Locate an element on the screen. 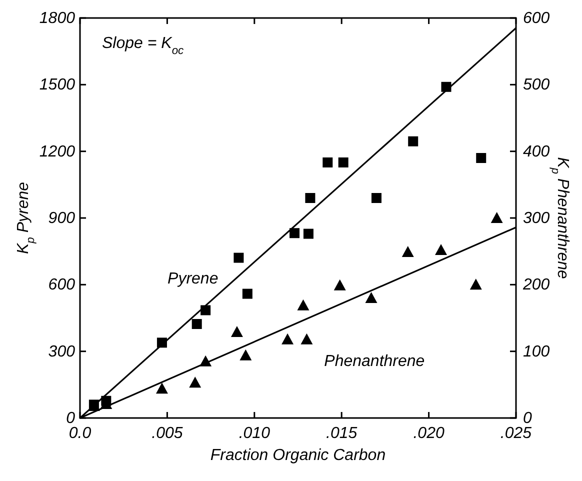  y-tick-label: 0 is located at coordinates (71, 418).